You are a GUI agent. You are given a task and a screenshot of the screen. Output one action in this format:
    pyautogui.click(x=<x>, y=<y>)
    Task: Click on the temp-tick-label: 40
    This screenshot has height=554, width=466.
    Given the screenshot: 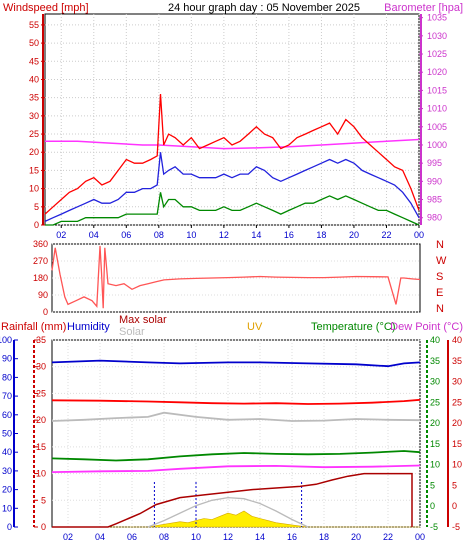 What is the action you would take?
    pyautogui.click(x=435, y=340)
    